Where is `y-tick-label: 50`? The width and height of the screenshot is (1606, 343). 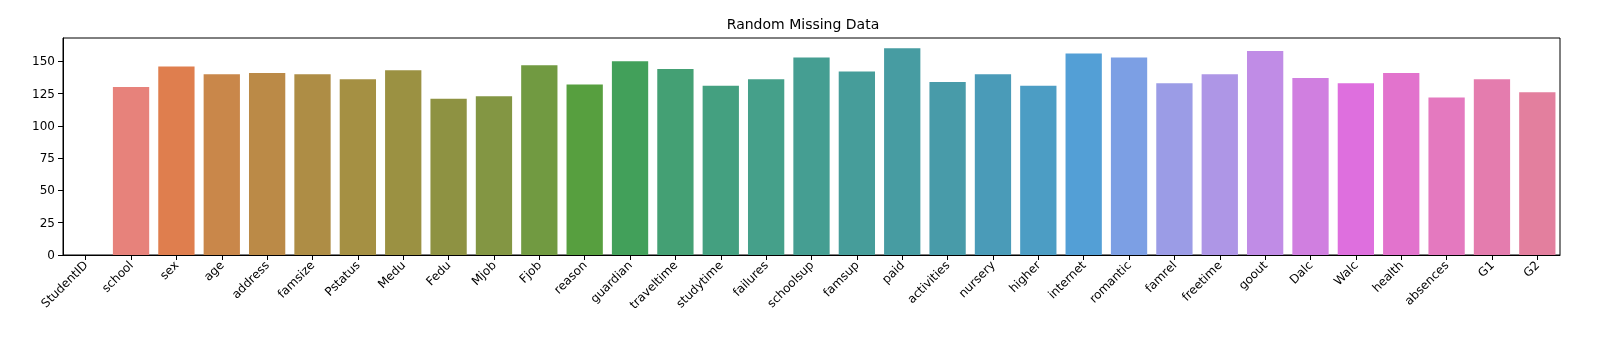
y-tick-label: 50 is located at coordinates (47, 190).